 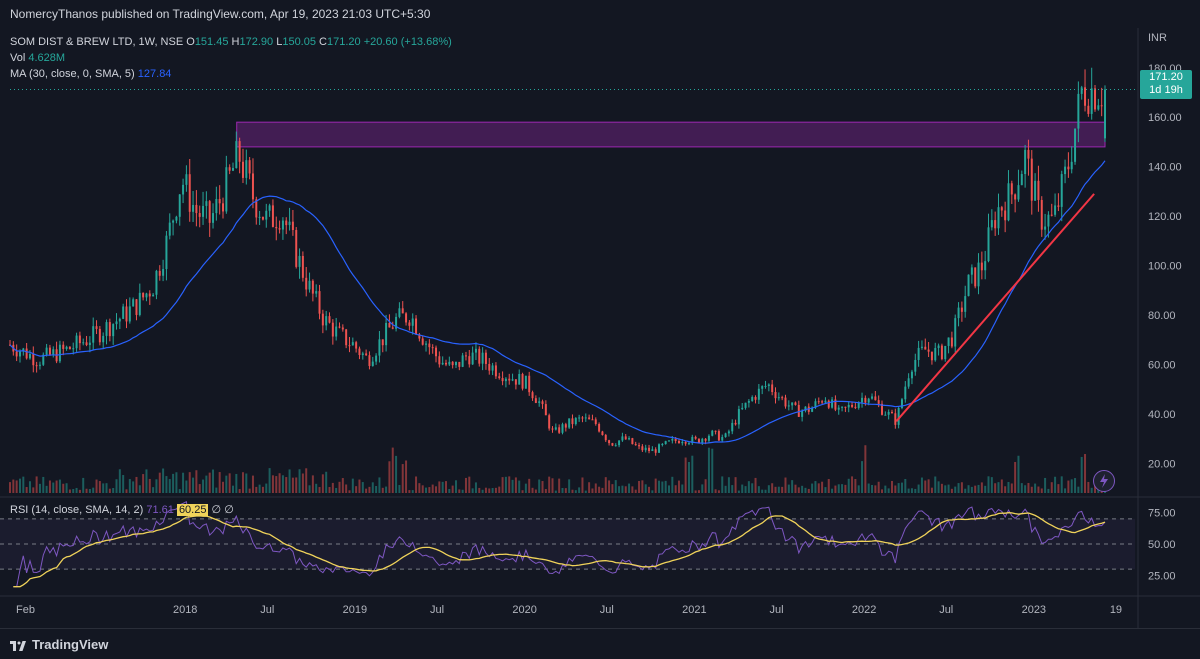 What do you see at coordinates (59, 644) in the screenshot?
I see `tradingview-logo: TradingView` at bounding box center [59, 644].